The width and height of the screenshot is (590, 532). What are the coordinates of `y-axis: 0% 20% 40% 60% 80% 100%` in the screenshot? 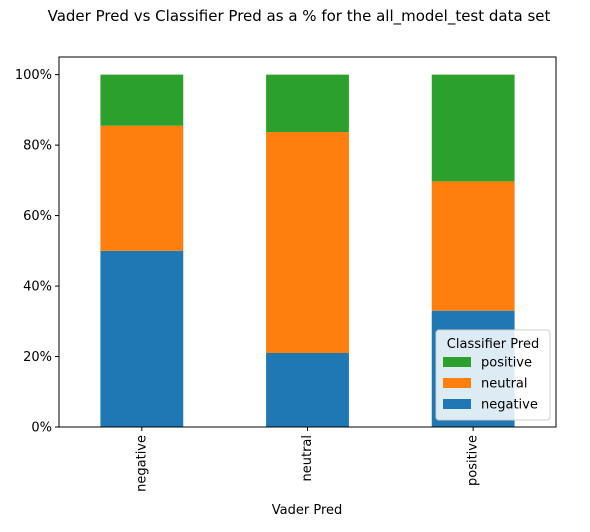 It's located at (37, 252).